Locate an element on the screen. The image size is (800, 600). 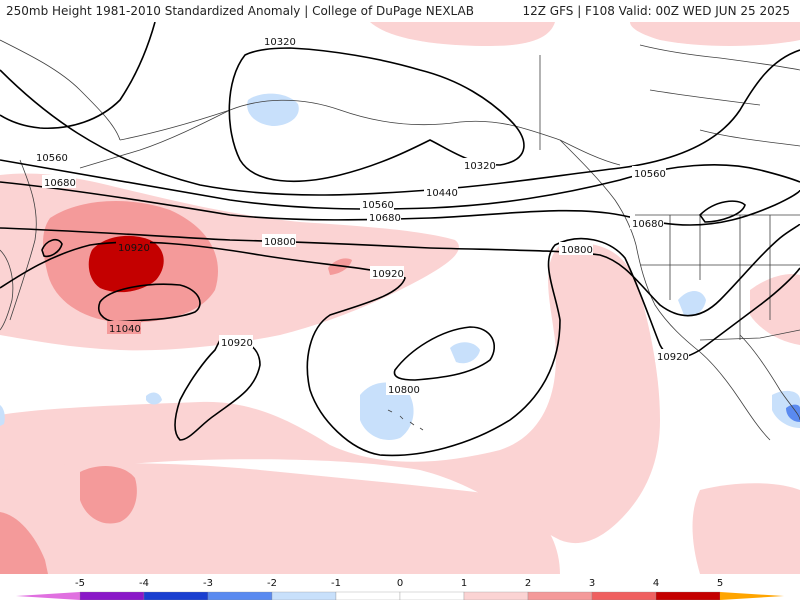
colorbar-tick-label: 2 is located at coordinates (528, 583).